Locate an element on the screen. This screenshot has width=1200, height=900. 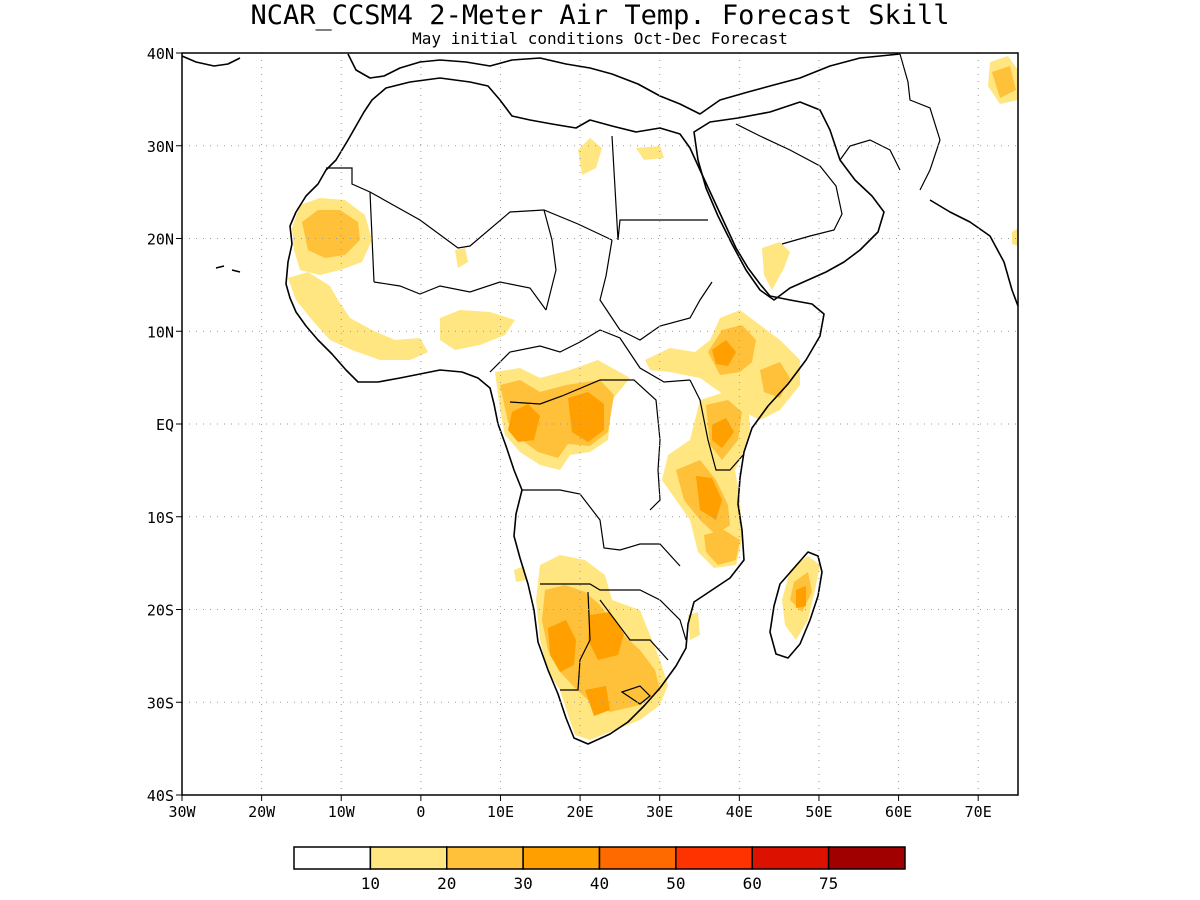
lat-tick-label: 40S is located at coordinates (160, 796).